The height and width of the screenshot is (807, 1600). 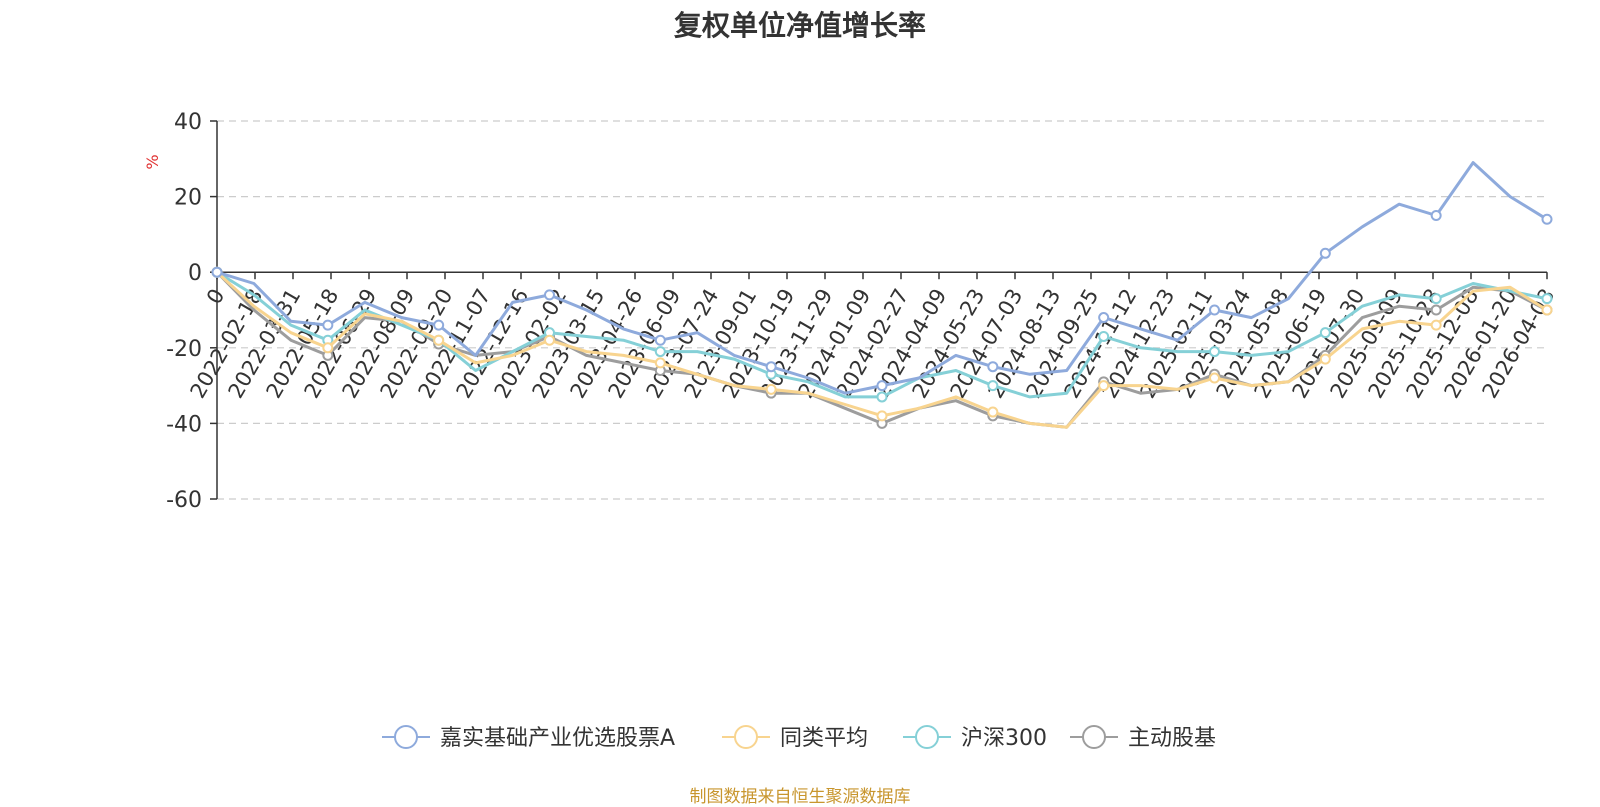 I want to click on chart-title: 复权单位净值增长率, so click(x=799, y=25).